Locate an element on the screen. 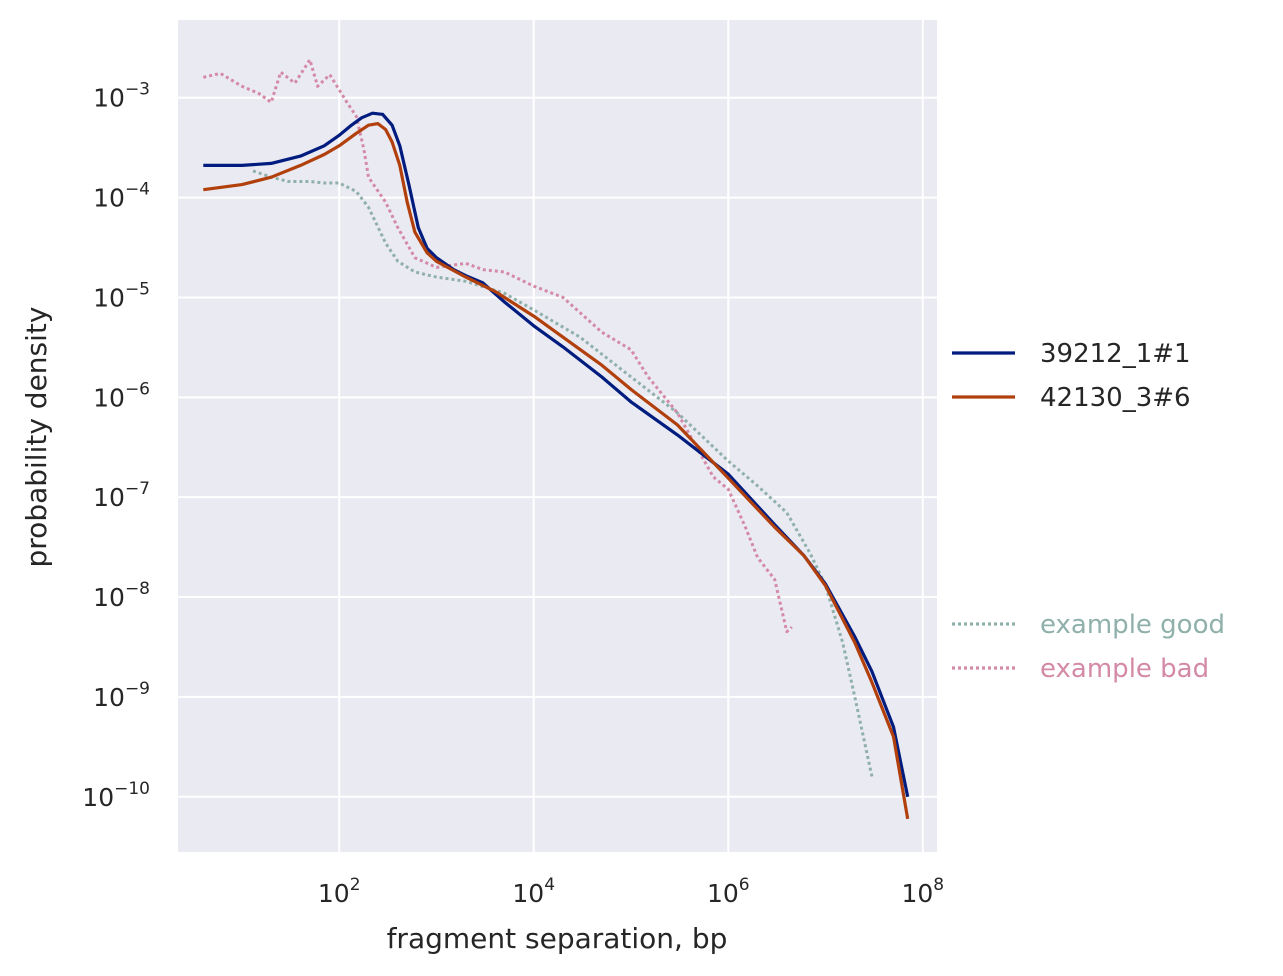 The height and width of the screenshot is (976, 1283). y-tick-label: 10⁻⁴ is located at coordinates (121, 196).